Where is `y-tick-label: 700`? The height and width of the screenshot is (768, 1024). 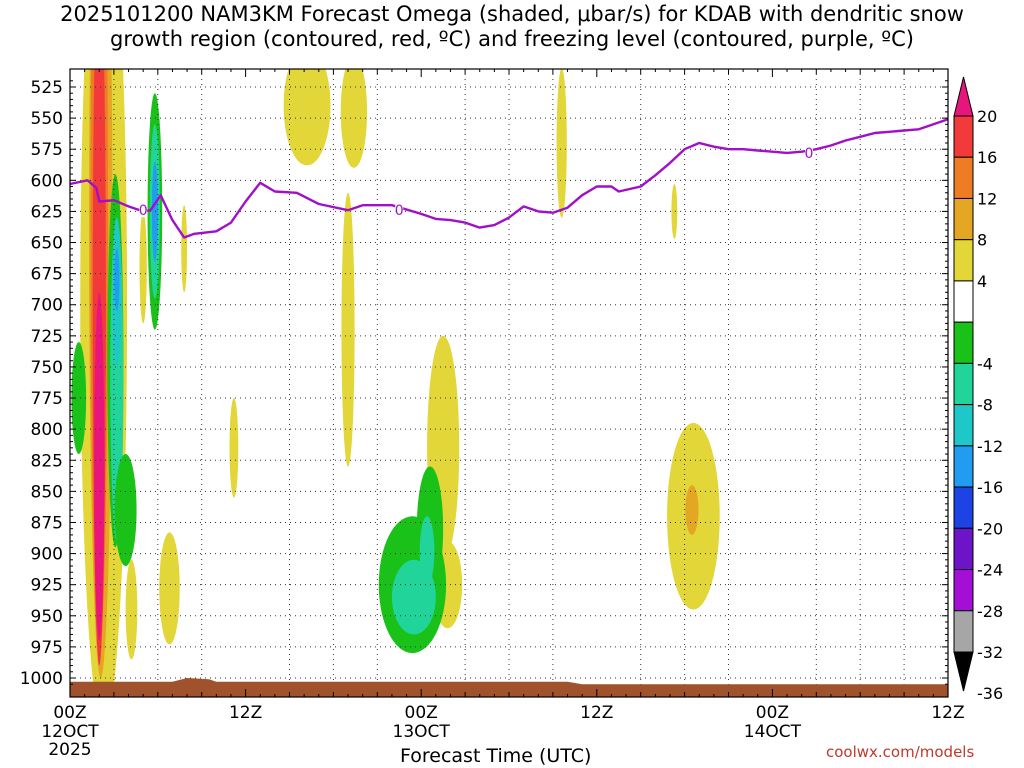 y-tick-label: 700 is located at coordinates (47, 306).